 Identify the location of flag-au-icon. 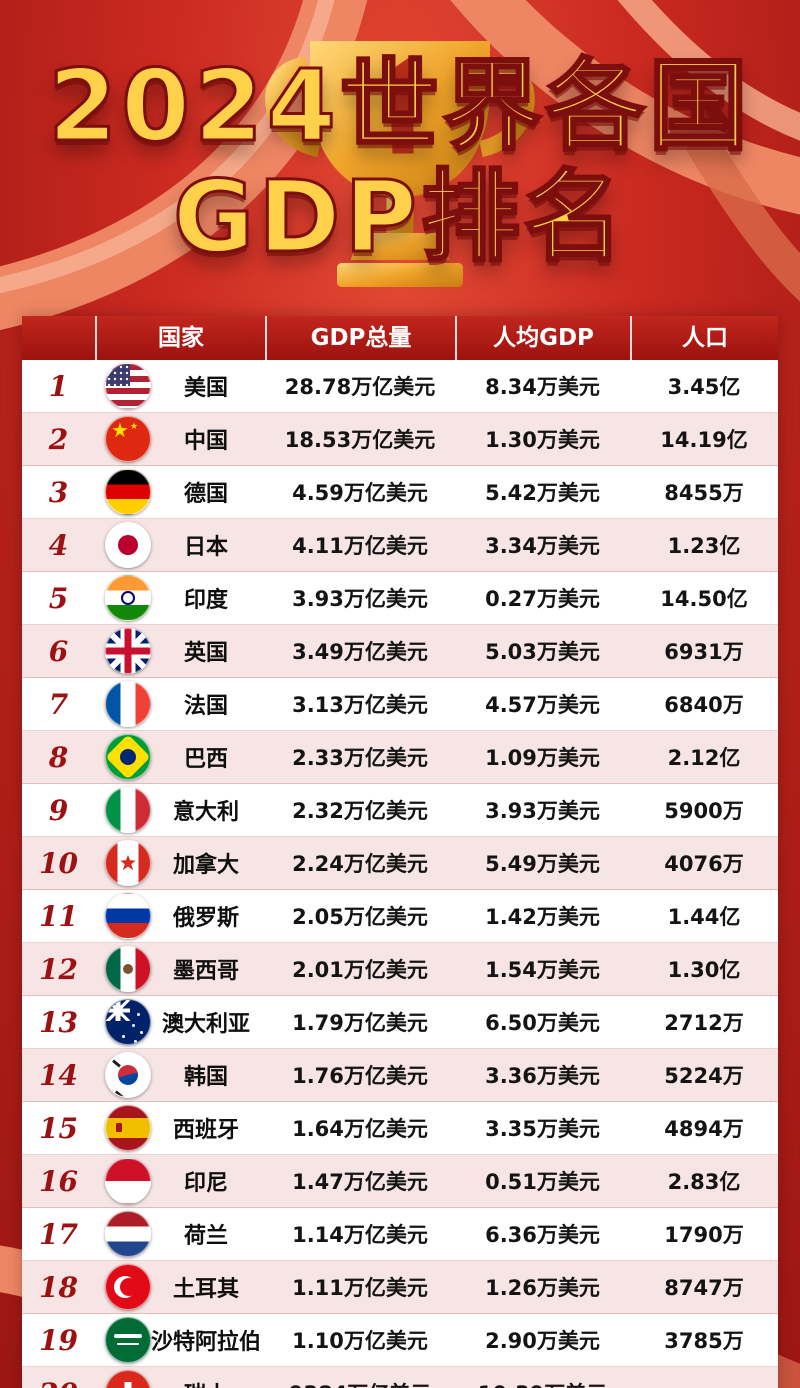
(128, 1022).